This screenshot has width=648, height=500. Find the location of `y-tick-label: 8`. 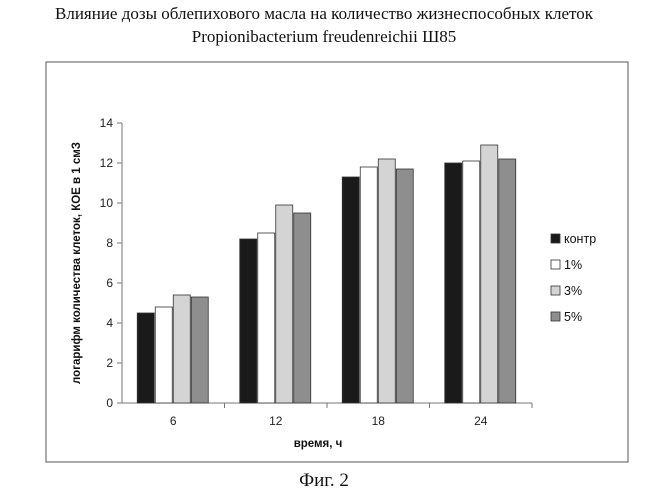

y-tick-label: 8 is located at coordinates (109, 243).